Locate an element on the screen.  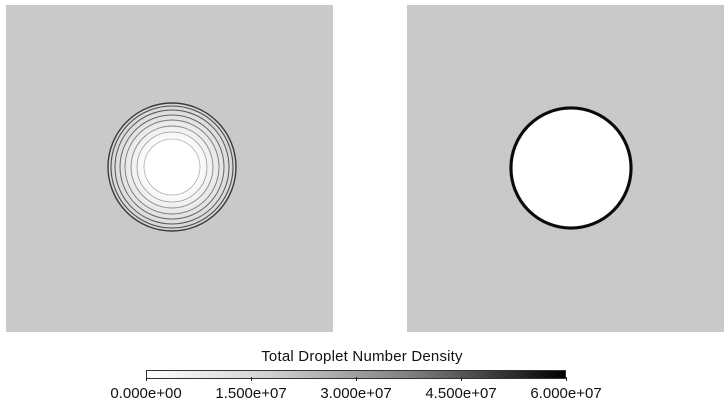
colorbar-tick-label: 4.500e+07 is located at coordinates (461, 393).